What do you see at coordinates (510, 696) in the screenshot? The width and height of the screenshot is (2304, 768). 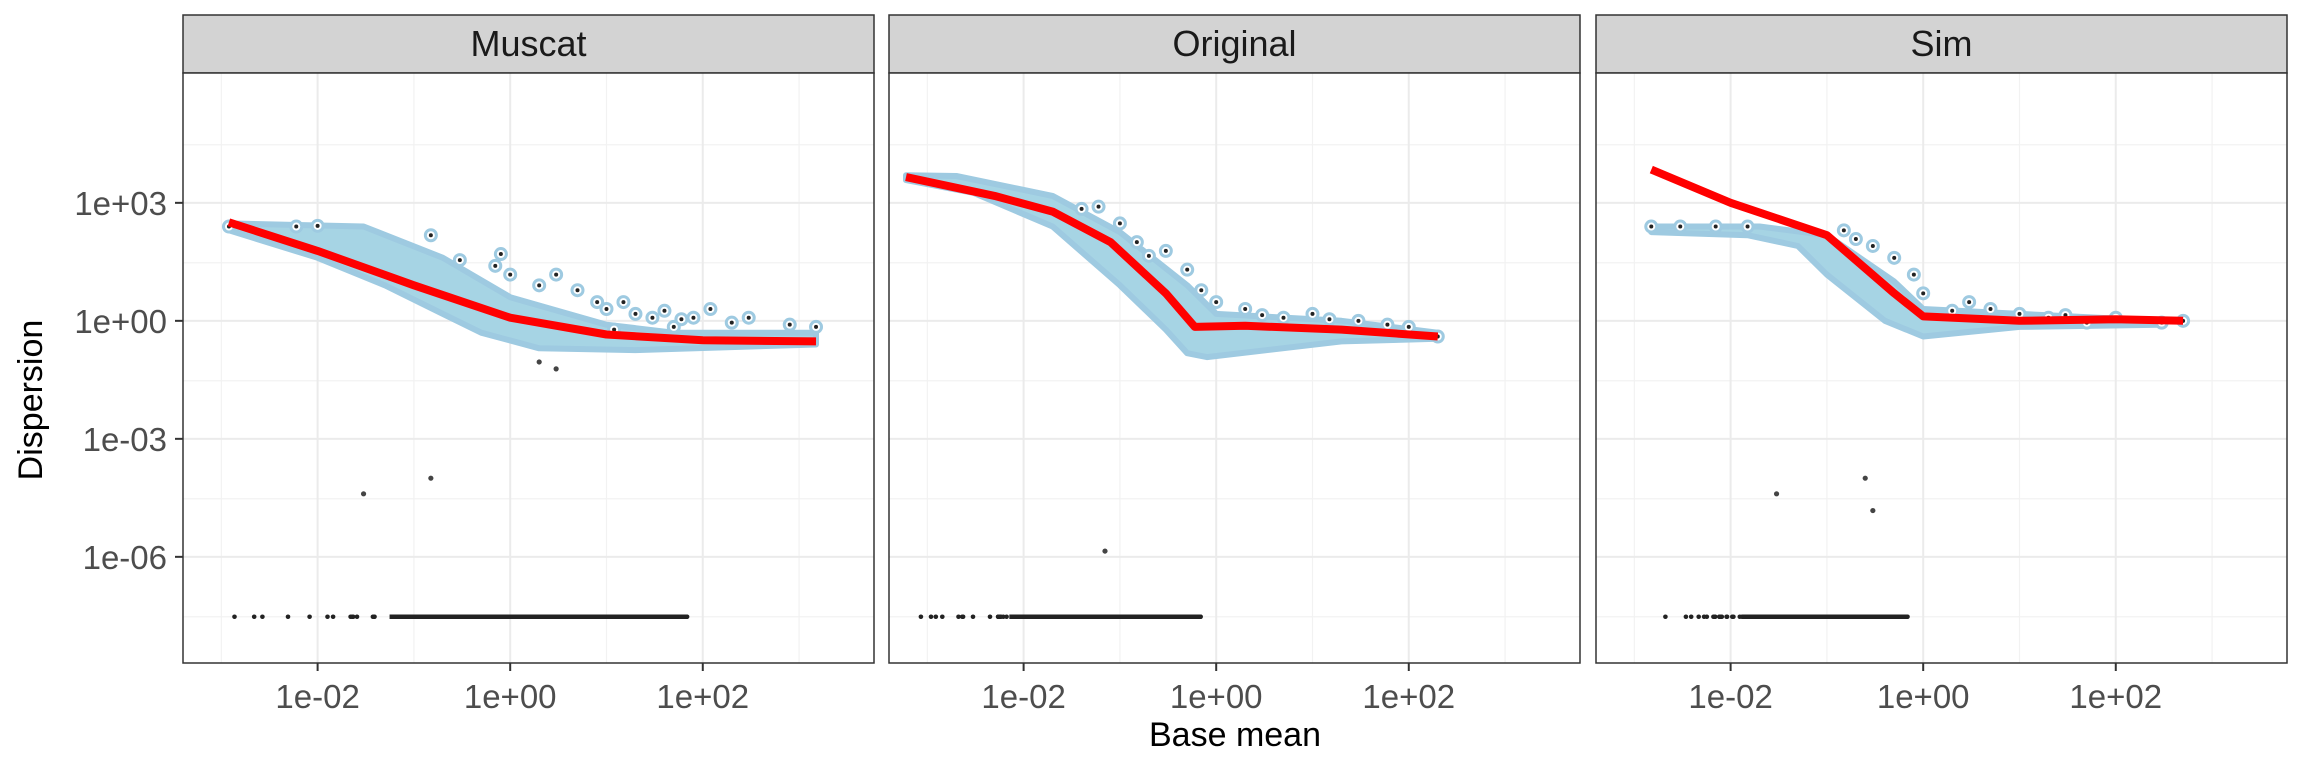 I see `x-tick-label: 1e+00` at bounding box center [510, 696].